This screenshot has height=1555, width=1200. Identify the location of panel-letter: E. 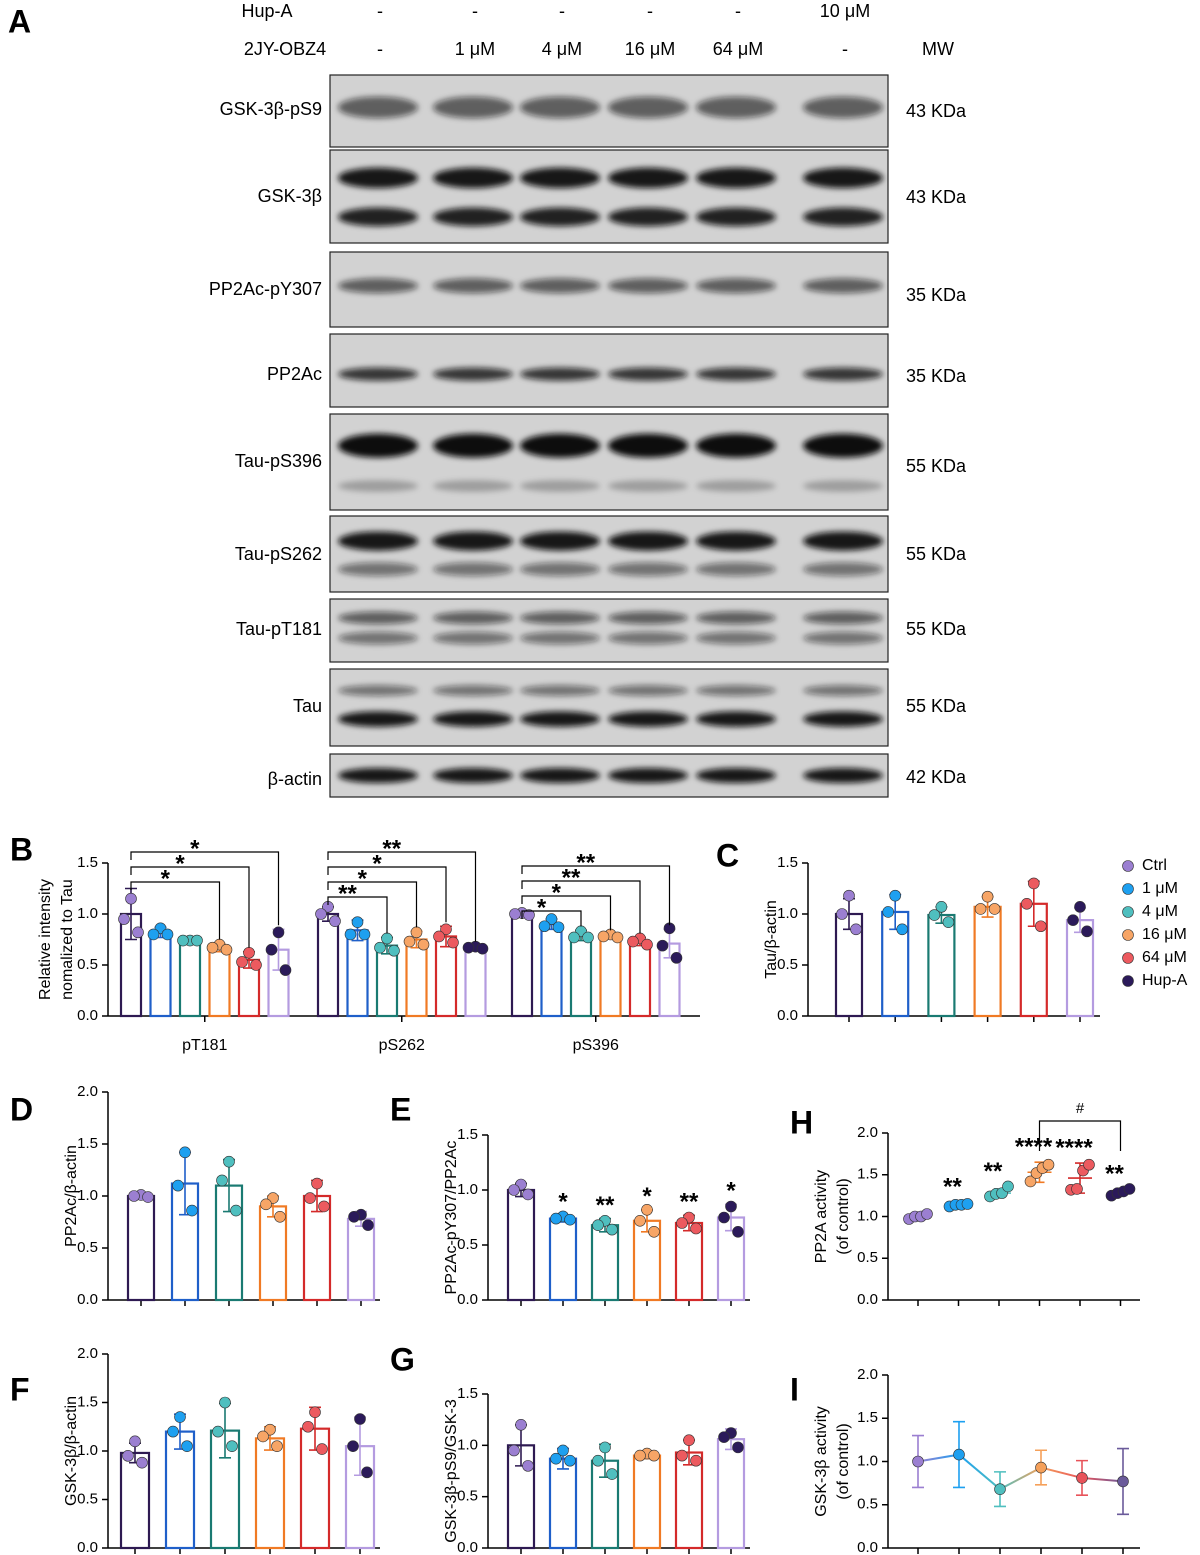
(400, 1109).